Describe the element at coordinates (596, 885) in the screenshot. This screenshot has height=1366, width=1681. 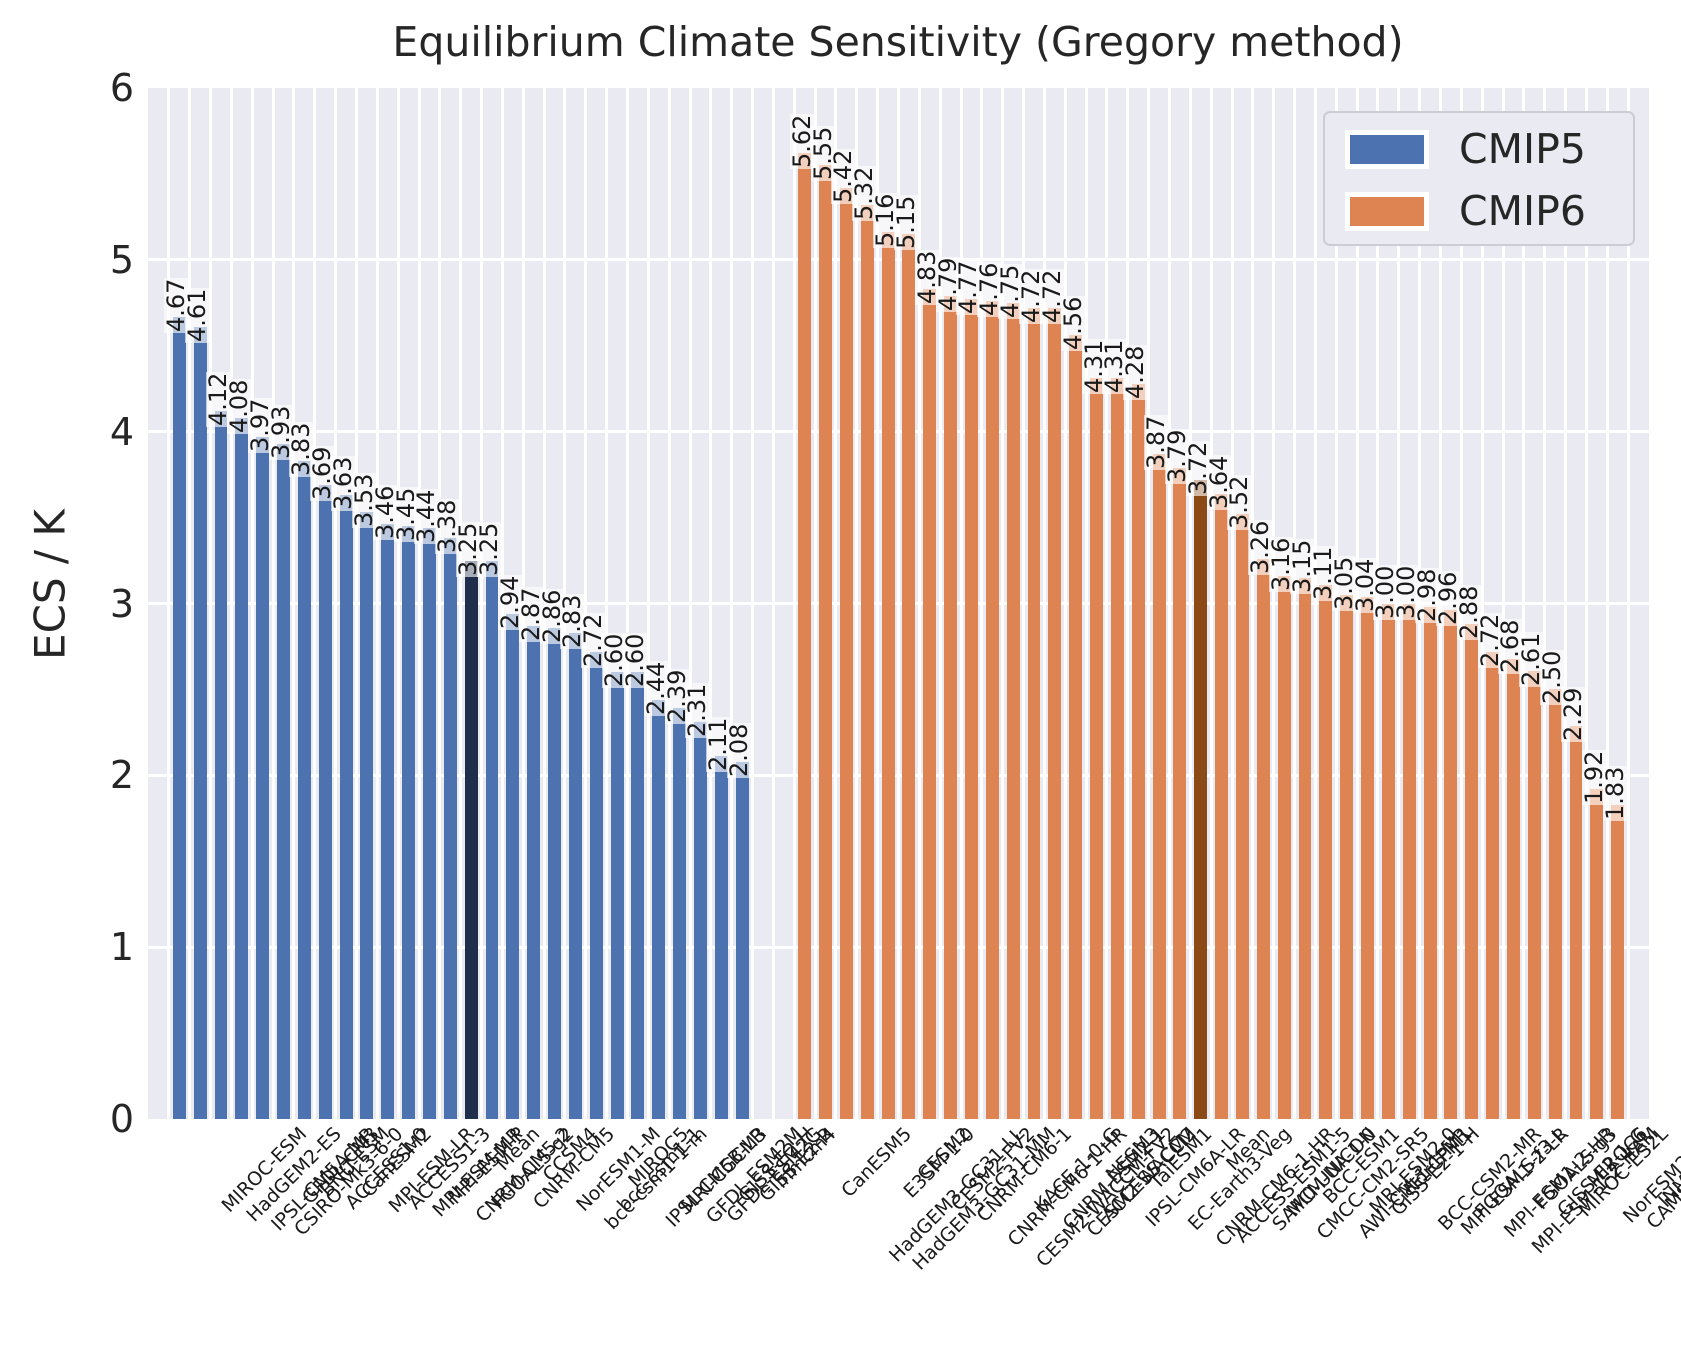
I see `bar-cmip5-miroc5` at that location.